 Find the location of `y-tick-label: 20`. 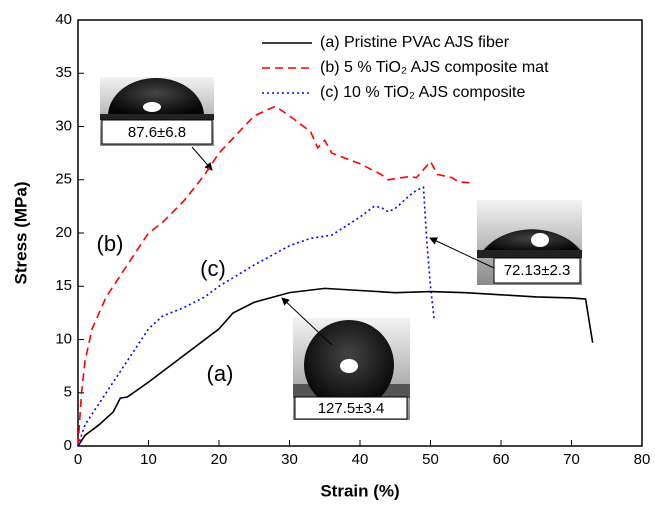

y-tick-label: 20 is located at coordinates (63, 232).